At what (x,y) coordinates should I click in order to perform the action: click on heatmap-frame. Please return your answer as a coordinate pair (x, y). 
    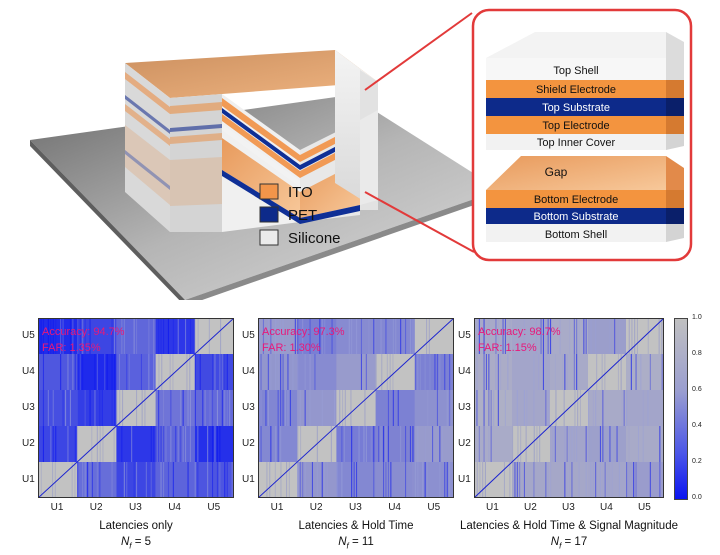
    Looking at the image, I should click on (136, 408).